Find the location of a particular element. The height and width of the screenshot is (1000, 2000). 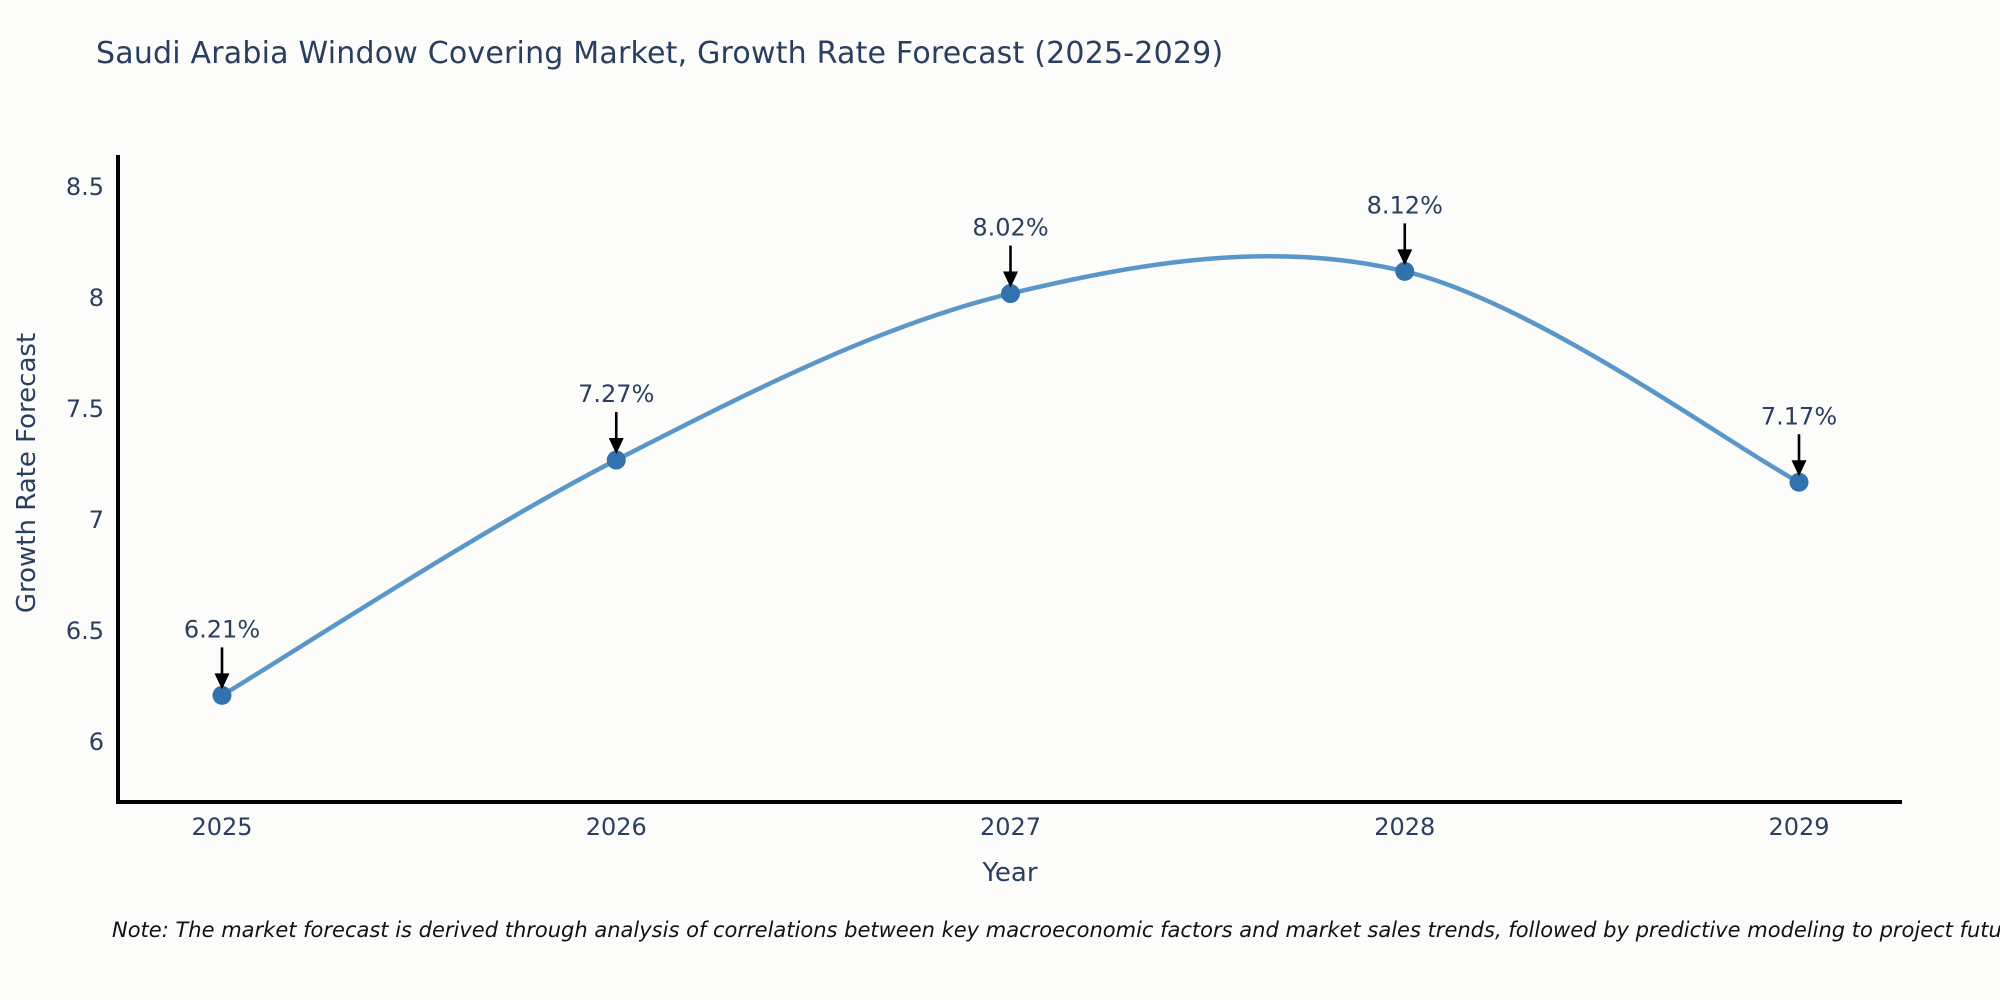

x-axis-title: Year is located at coordinates (1010, 873).